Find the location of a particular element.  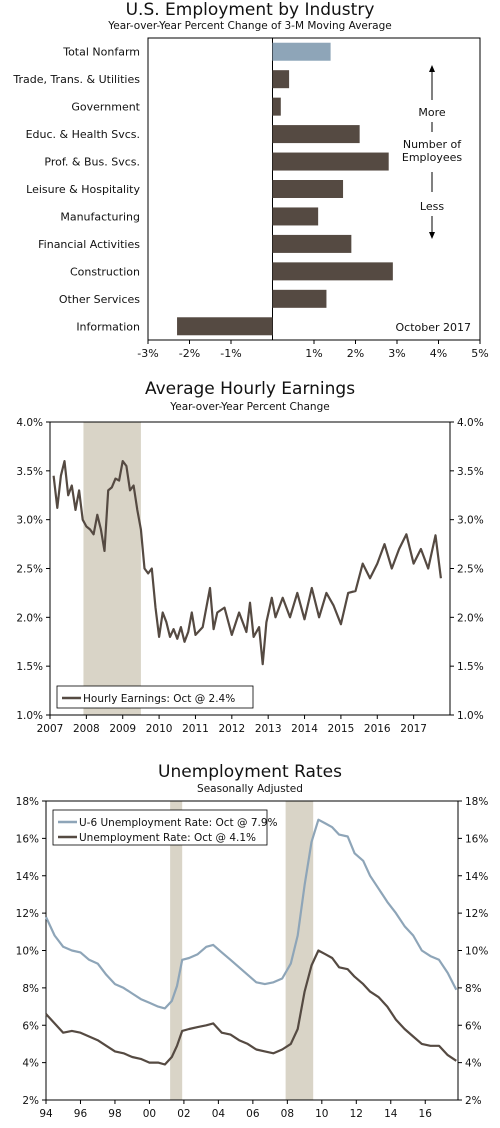

x-tick-label: 10 is located at coordinates (321, 1114).